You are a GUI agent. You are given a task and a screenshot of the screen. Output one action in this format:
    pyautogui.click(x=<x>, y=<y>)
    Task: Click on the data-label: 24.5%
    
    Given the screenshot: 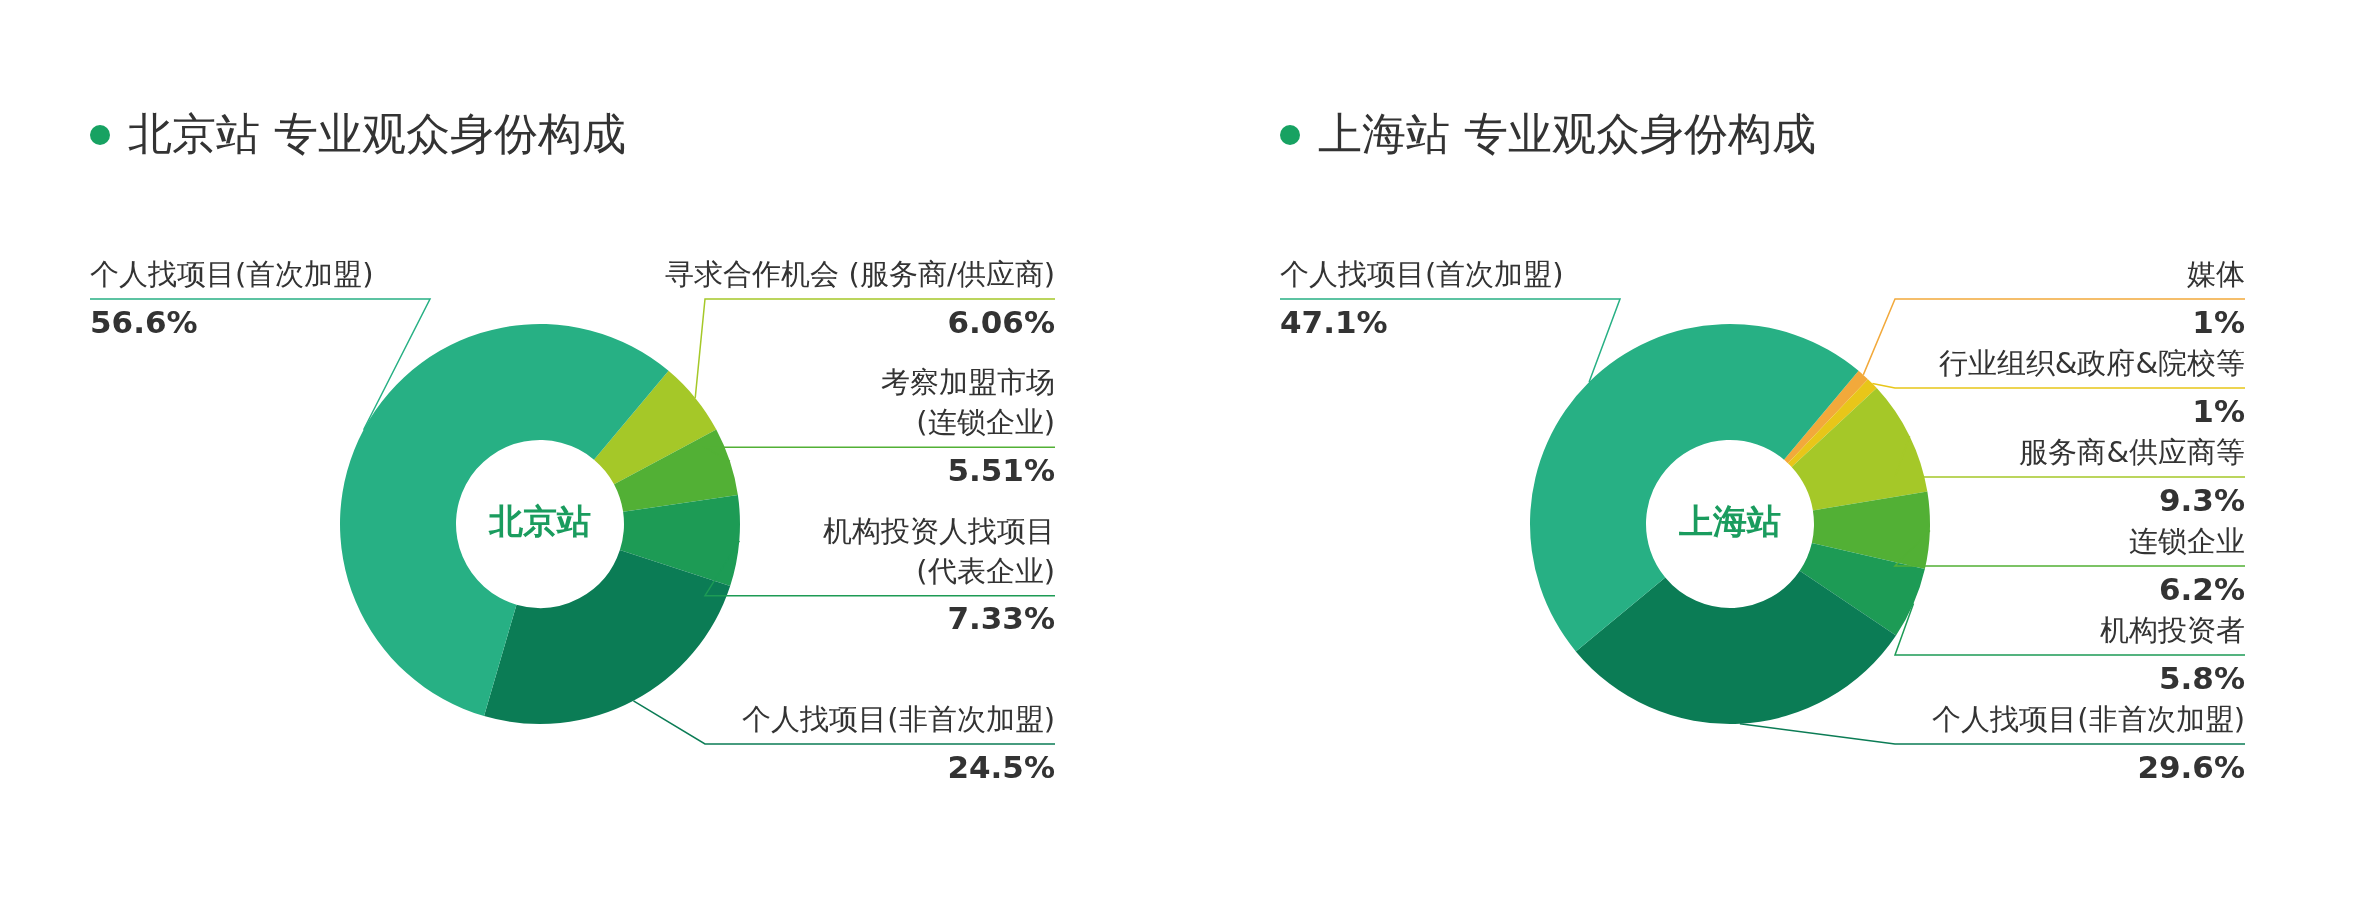 What is the action you would take?
    pyautogui.click(x=1001, y=766)
    